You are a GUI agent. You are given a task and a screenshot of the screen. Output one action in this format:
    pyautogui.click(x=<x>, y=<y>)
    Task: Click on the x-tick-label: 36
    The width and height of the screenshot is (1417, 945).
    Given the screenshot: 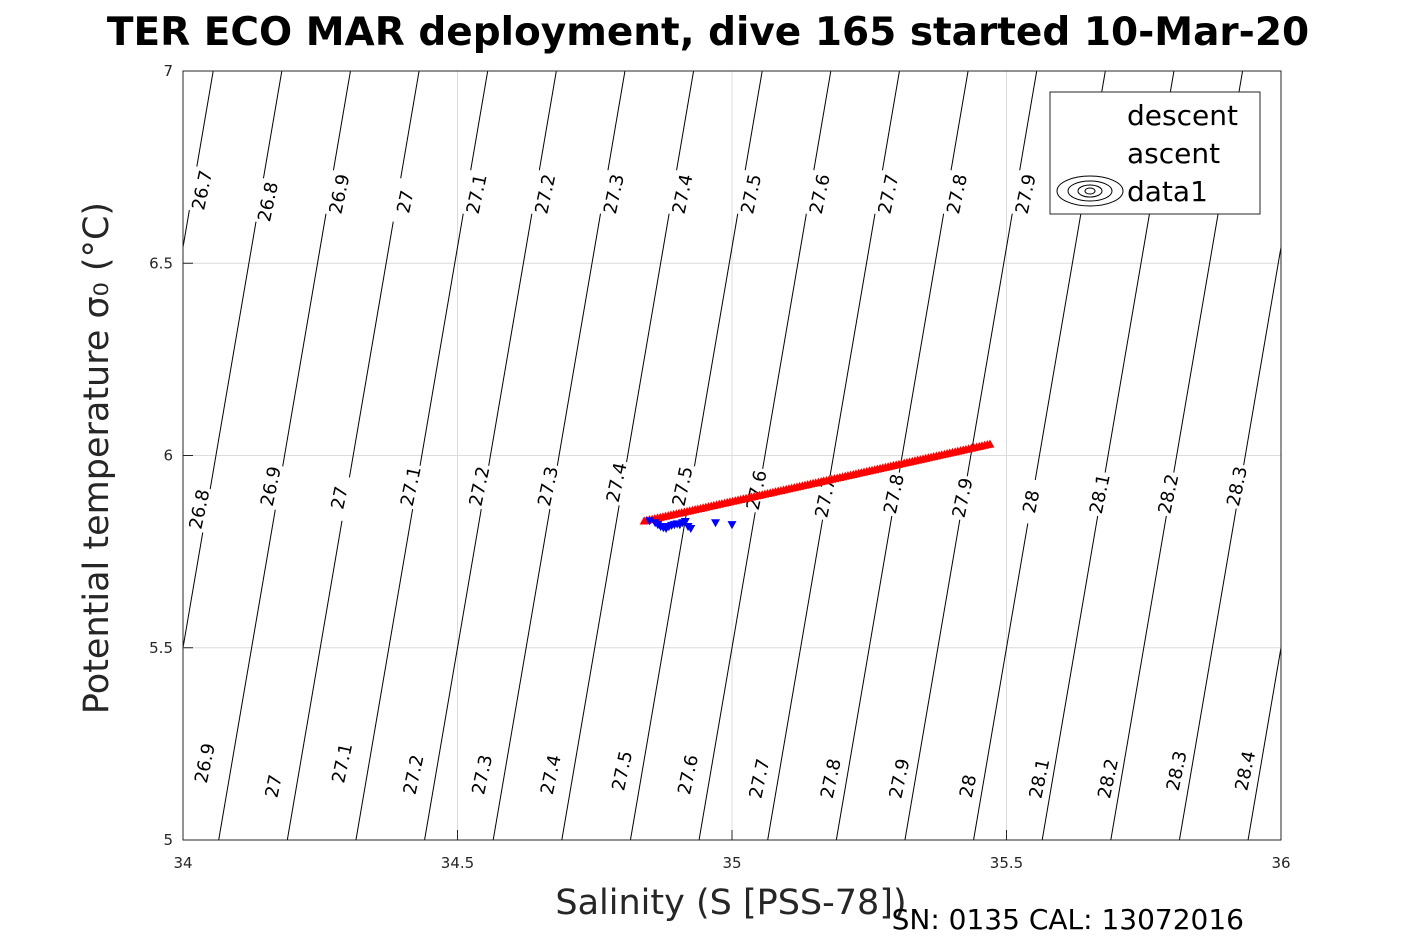 What is the action you would take?
    pyautogui.click(x=1280, y=863)
    